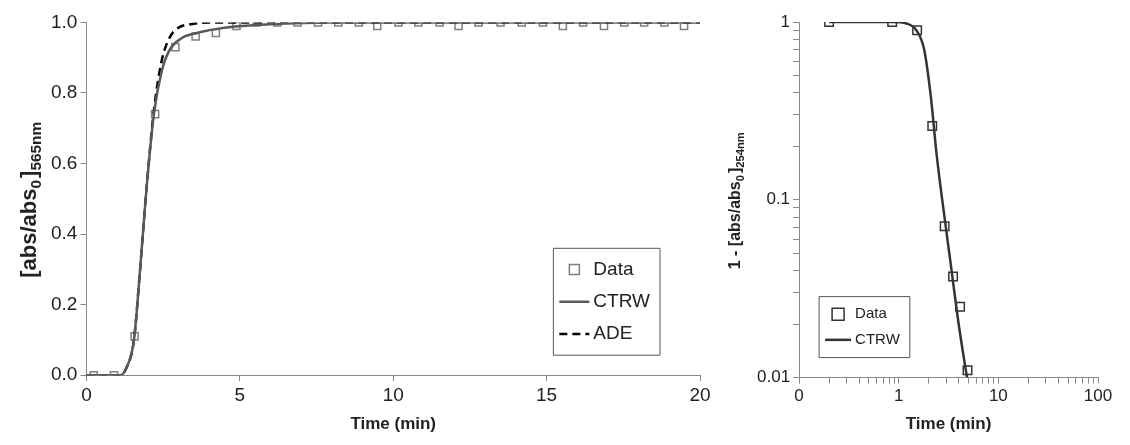 The width and height of the screenshot is (1130, 445). What do you see at coordinates (773, 377) in the screenshot?
I see `y-tick-label: 0.01` at bounding box center [773, 377].